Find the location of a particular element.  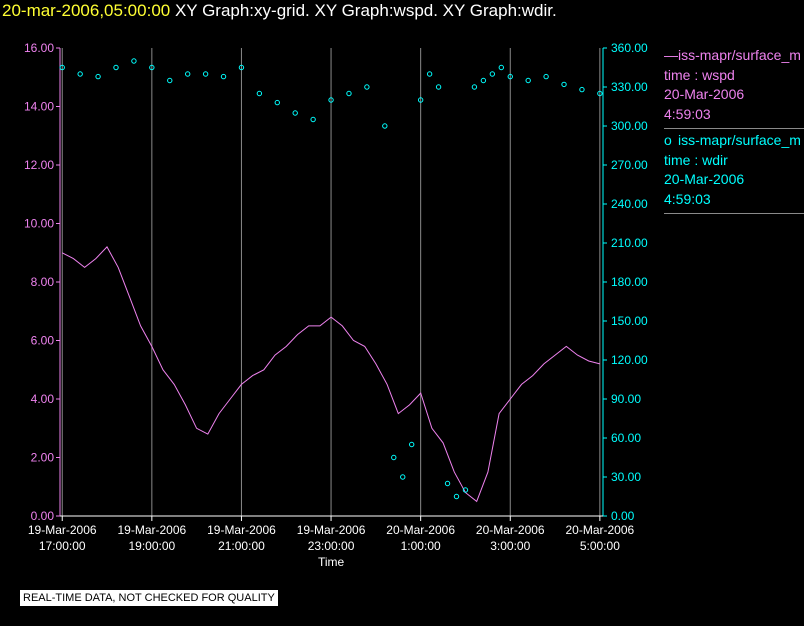

x-tick-date-2: 19-Mar-2006 is located at coordinates (241, 530).